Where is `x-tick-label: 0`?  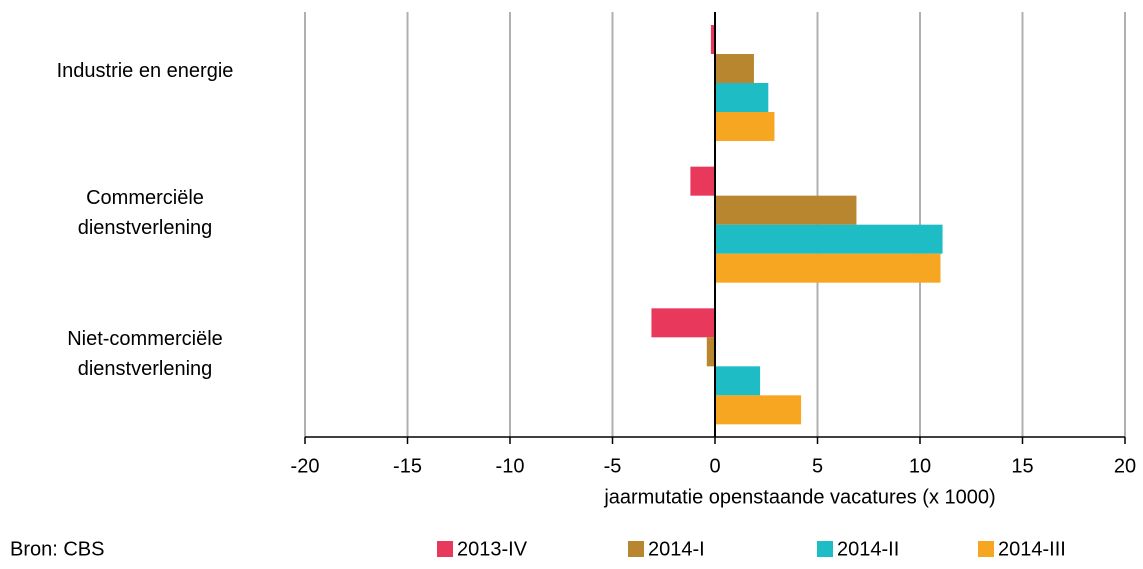
x-tick-label: 0 is located at coordinates (714, 466).